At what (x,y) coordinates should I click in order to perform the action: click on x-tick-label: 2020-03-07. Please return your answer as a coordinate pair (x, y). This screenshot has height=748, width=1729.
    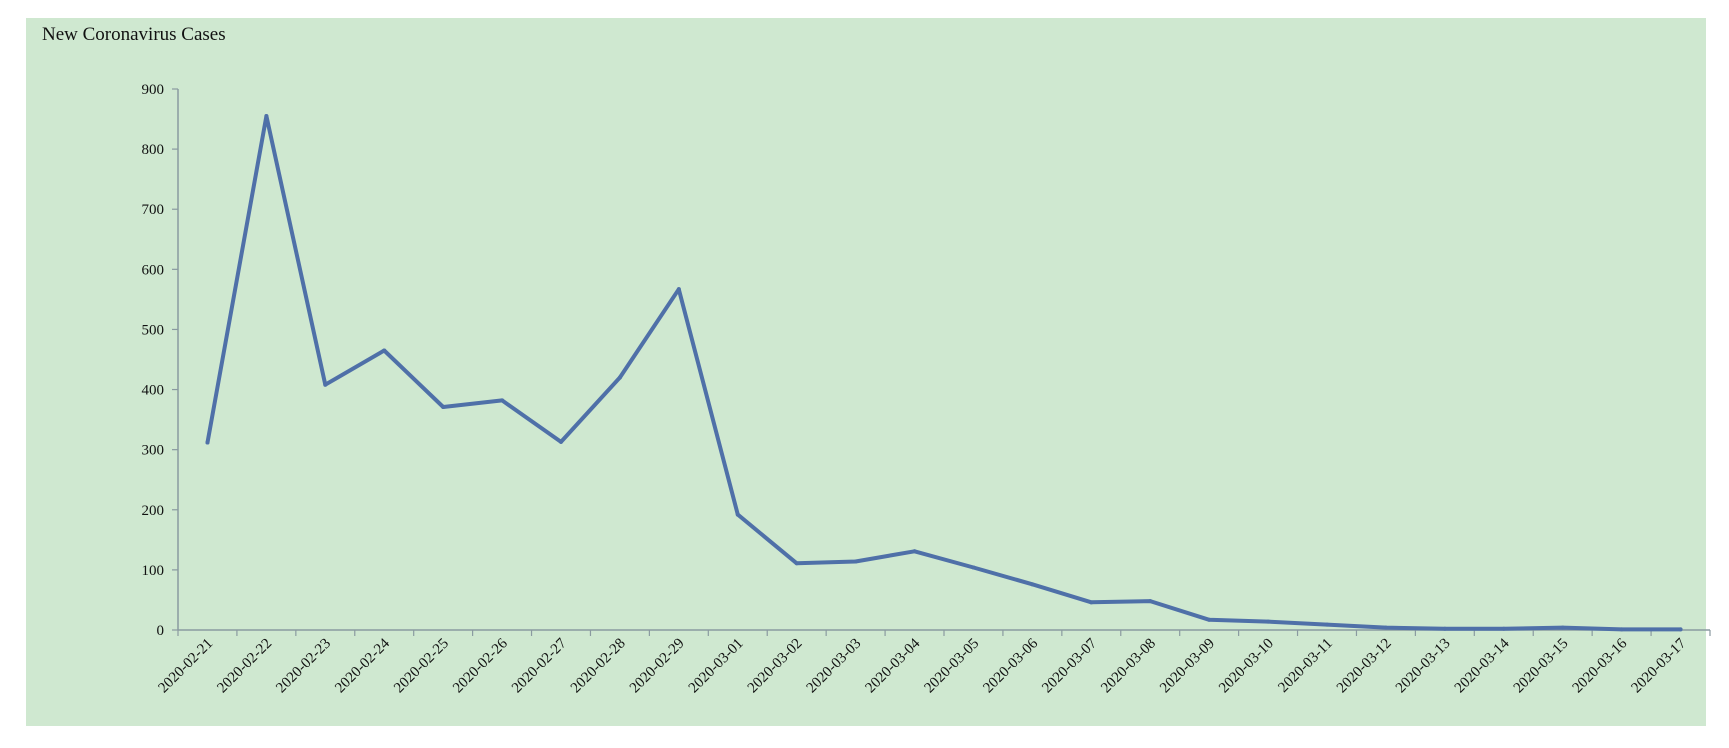
    Looking at the image, I should click on (1069, 665).